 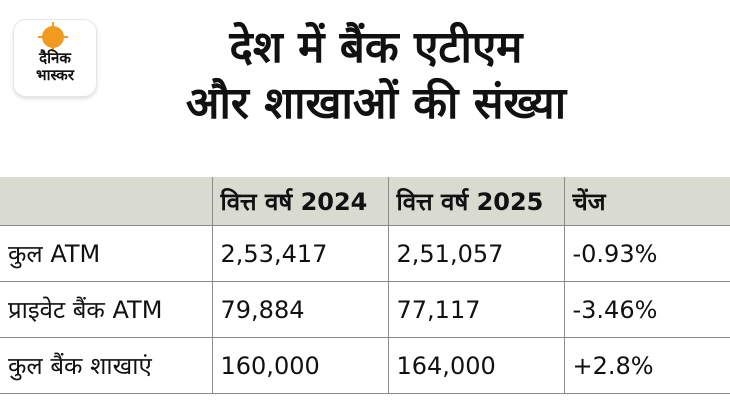 What do you see at coordinates (300, 309) in the screenshot?
I see `cell-fy2024: 79,884` at bounding box center [300, 309].